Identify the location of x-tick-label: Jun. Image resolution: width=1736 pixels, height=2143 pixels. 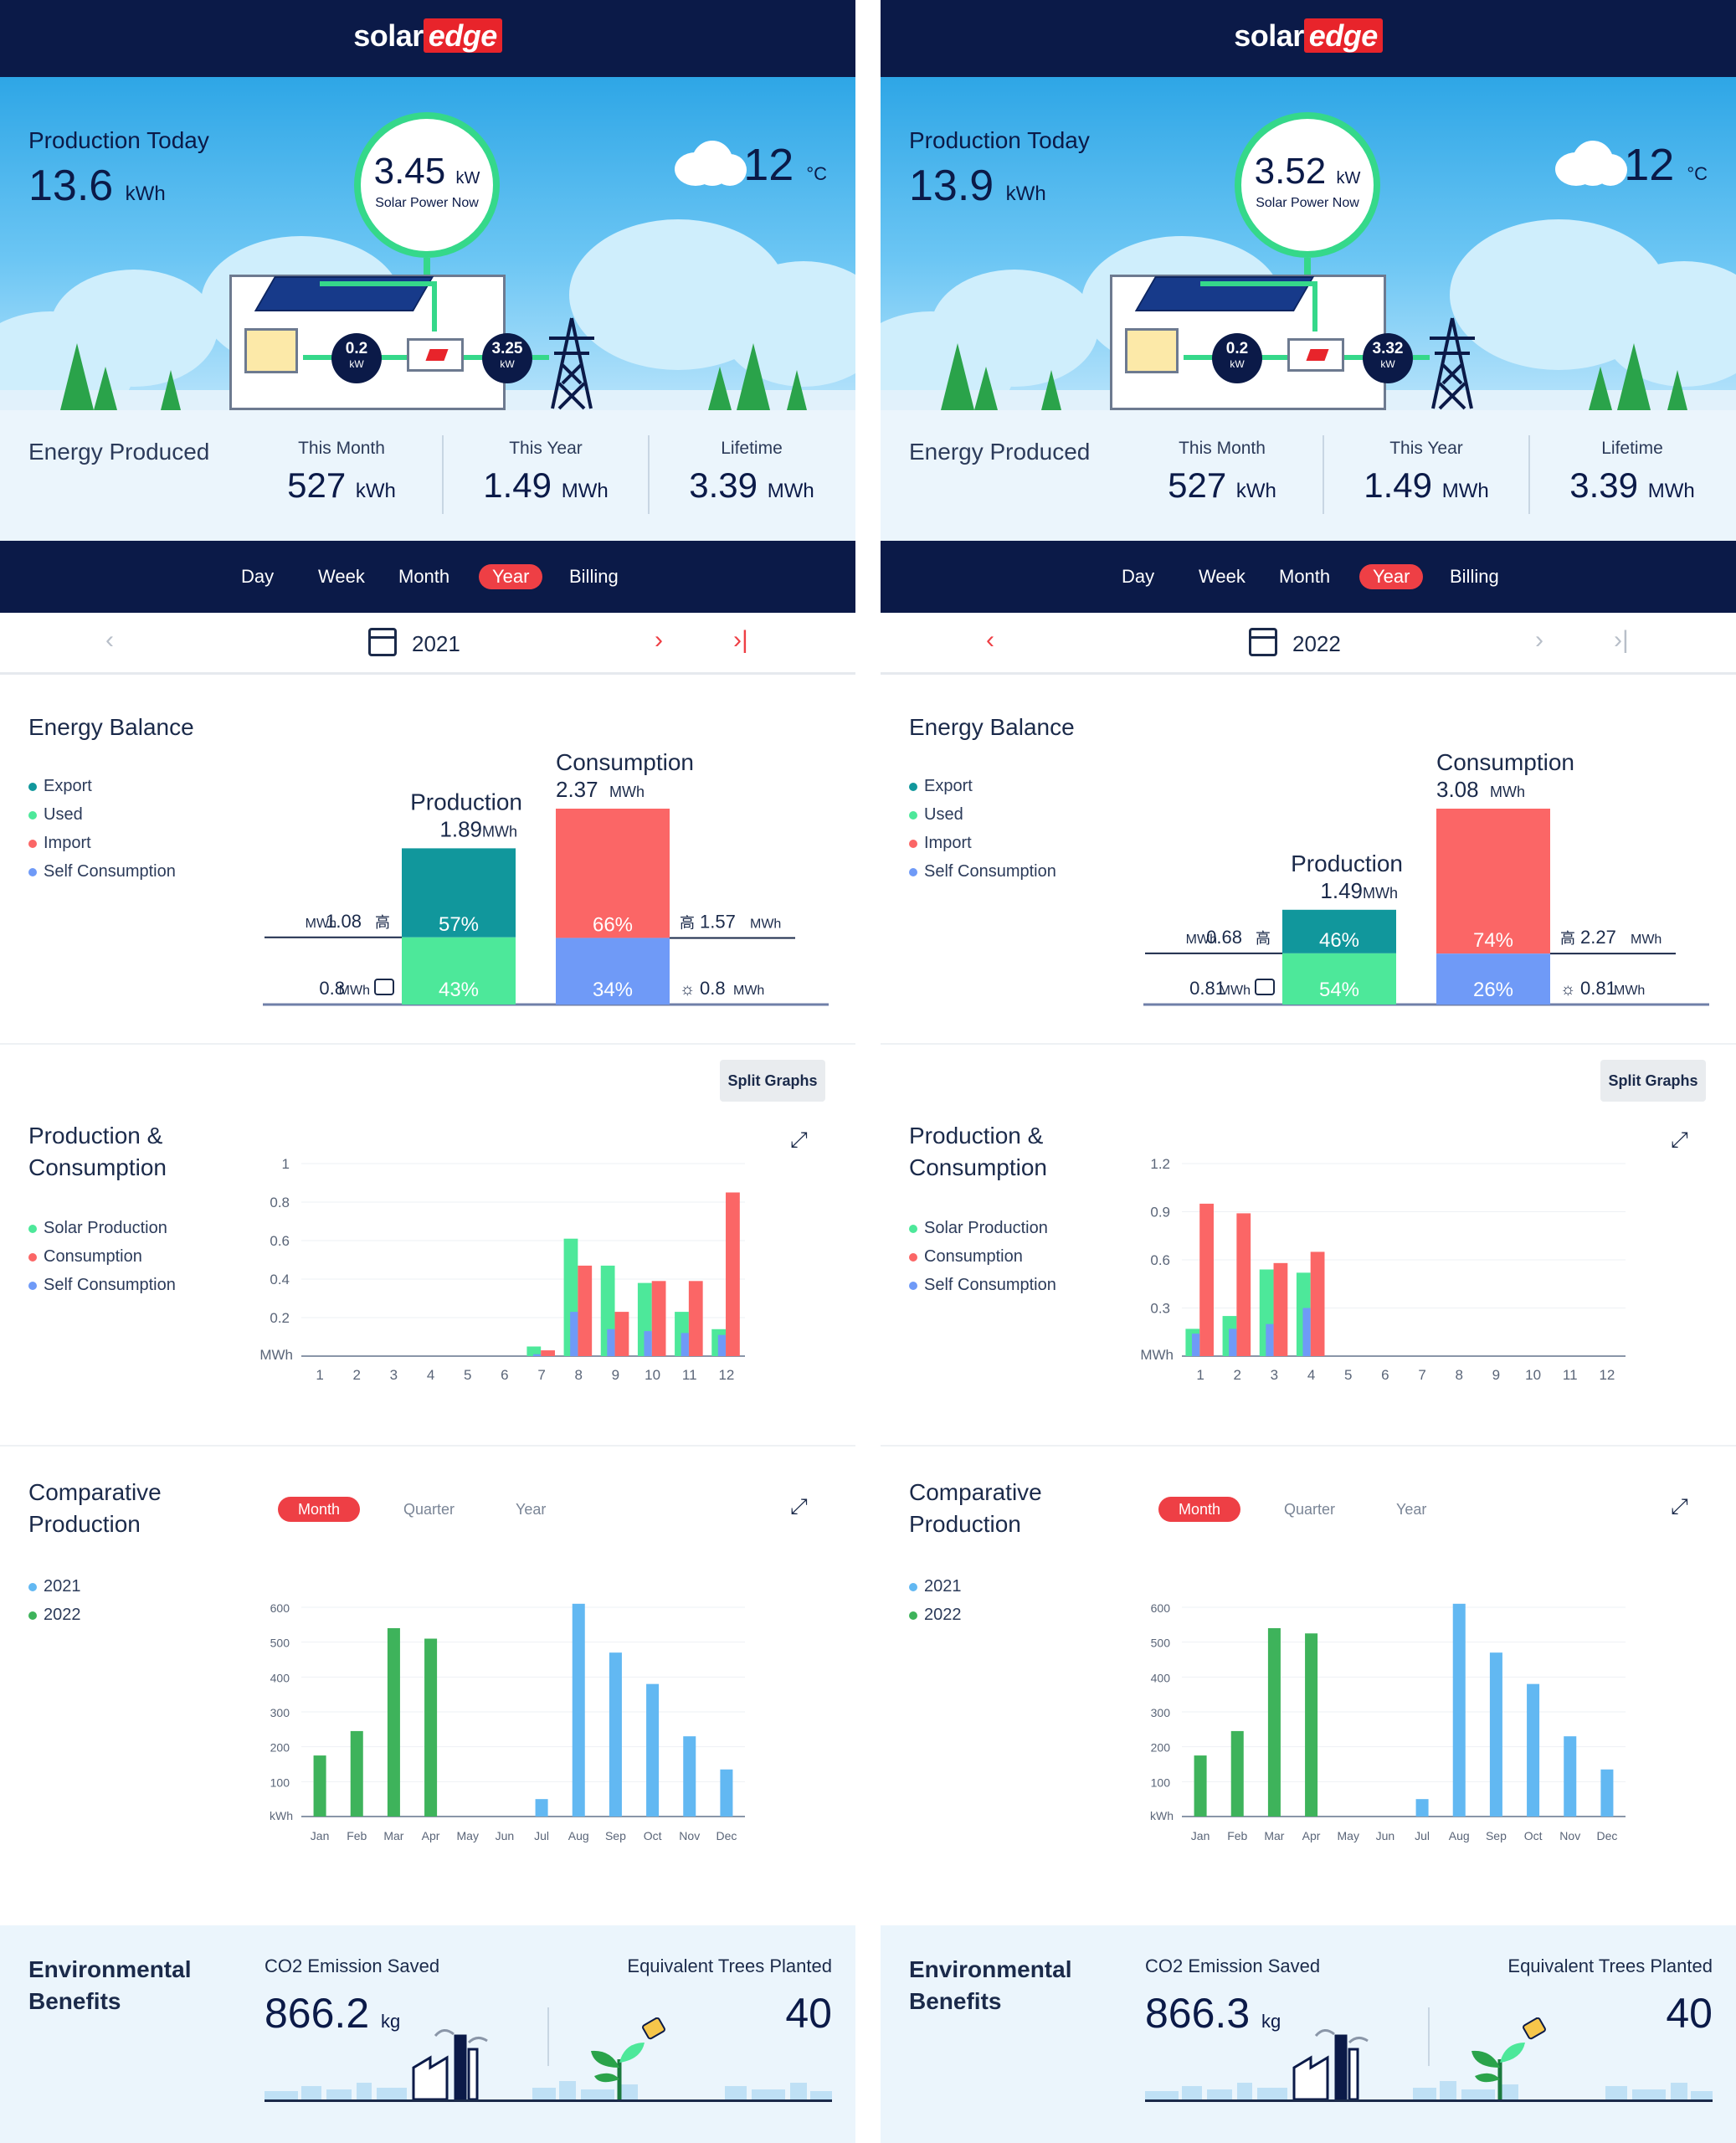
(505, 1836).